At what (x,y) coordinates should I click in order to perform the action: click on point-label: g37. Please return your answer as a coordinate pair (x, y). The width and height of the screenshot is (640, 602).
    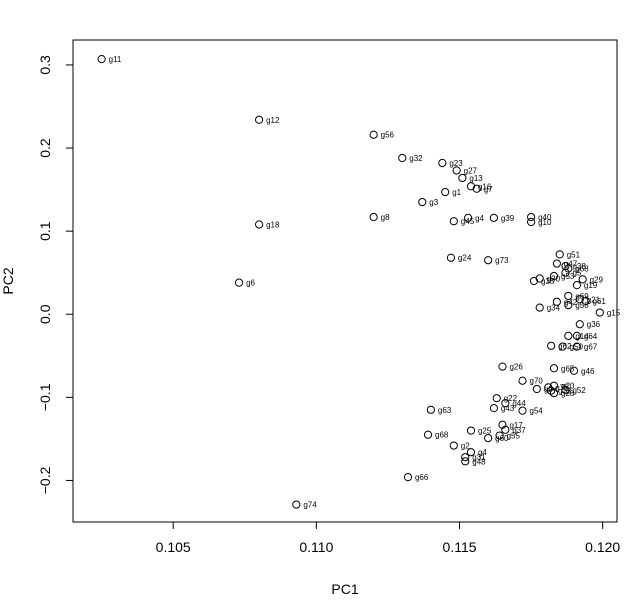
    Looking at the image, I should click on (519, 430).